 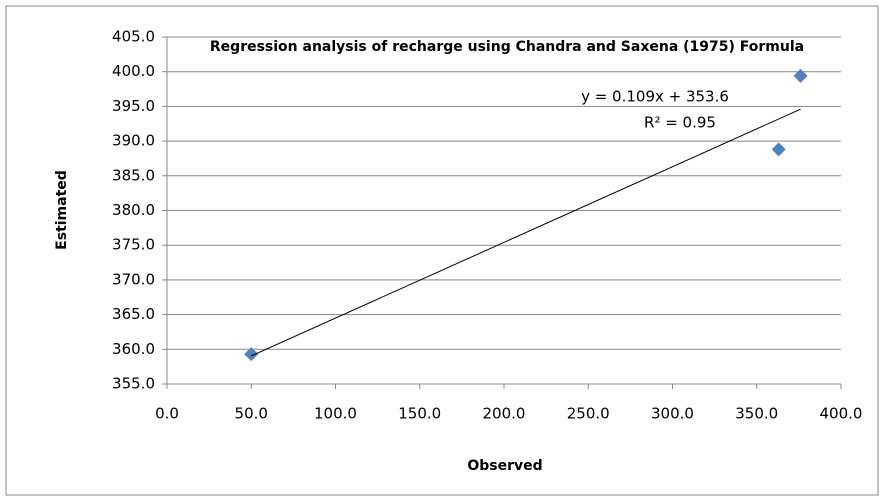 I want to click on x-tick-label: 100.0, so click(x=335, y=414).